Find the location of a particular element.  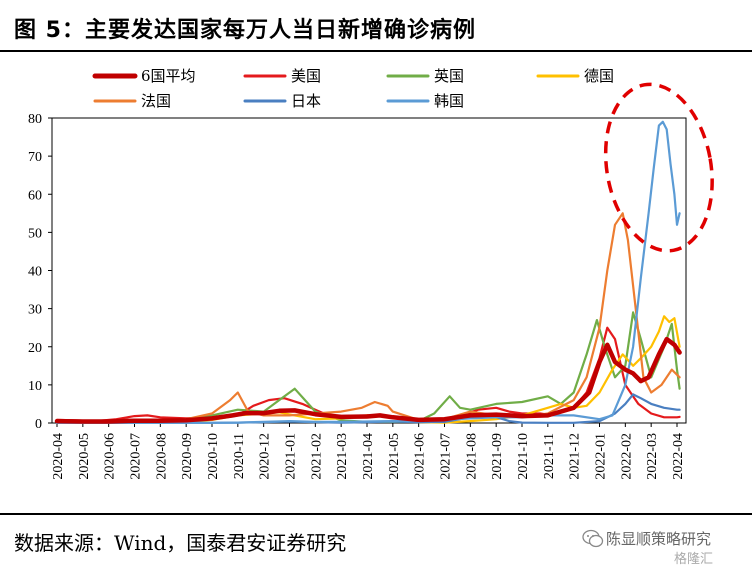

figure-title: 图 5：主要发达国家每万人当日新增确诊病例 is located at coordinates (245, 30).